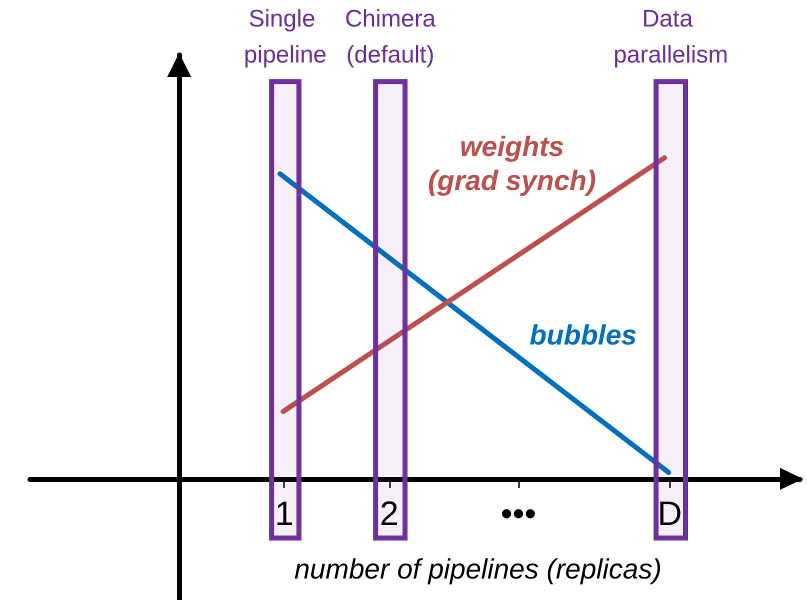 The height and width of the screenshot is (600, 807). I want to click on x-tick-label: •••, so click(518, 513).